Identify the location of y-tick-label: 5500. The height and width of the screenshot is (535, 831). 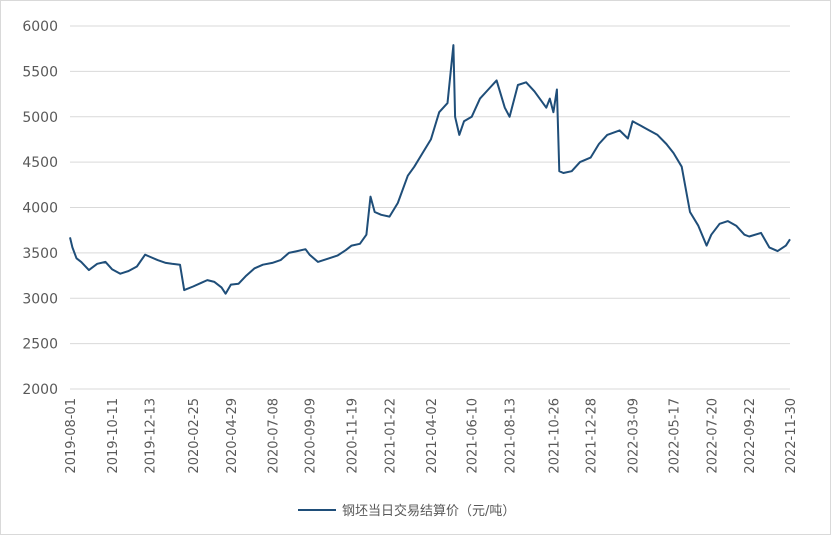
(40, 72).